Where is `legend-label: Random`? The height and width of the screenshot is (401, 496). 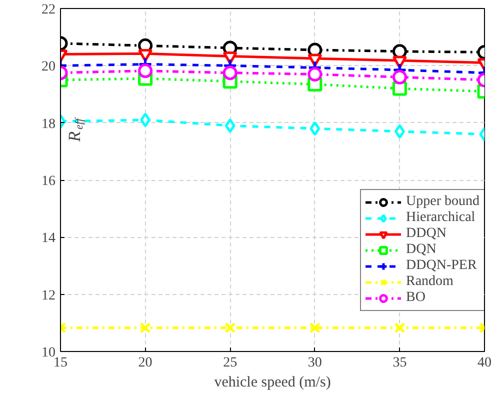
legend-label: Random is located at coordinates (430, 282).